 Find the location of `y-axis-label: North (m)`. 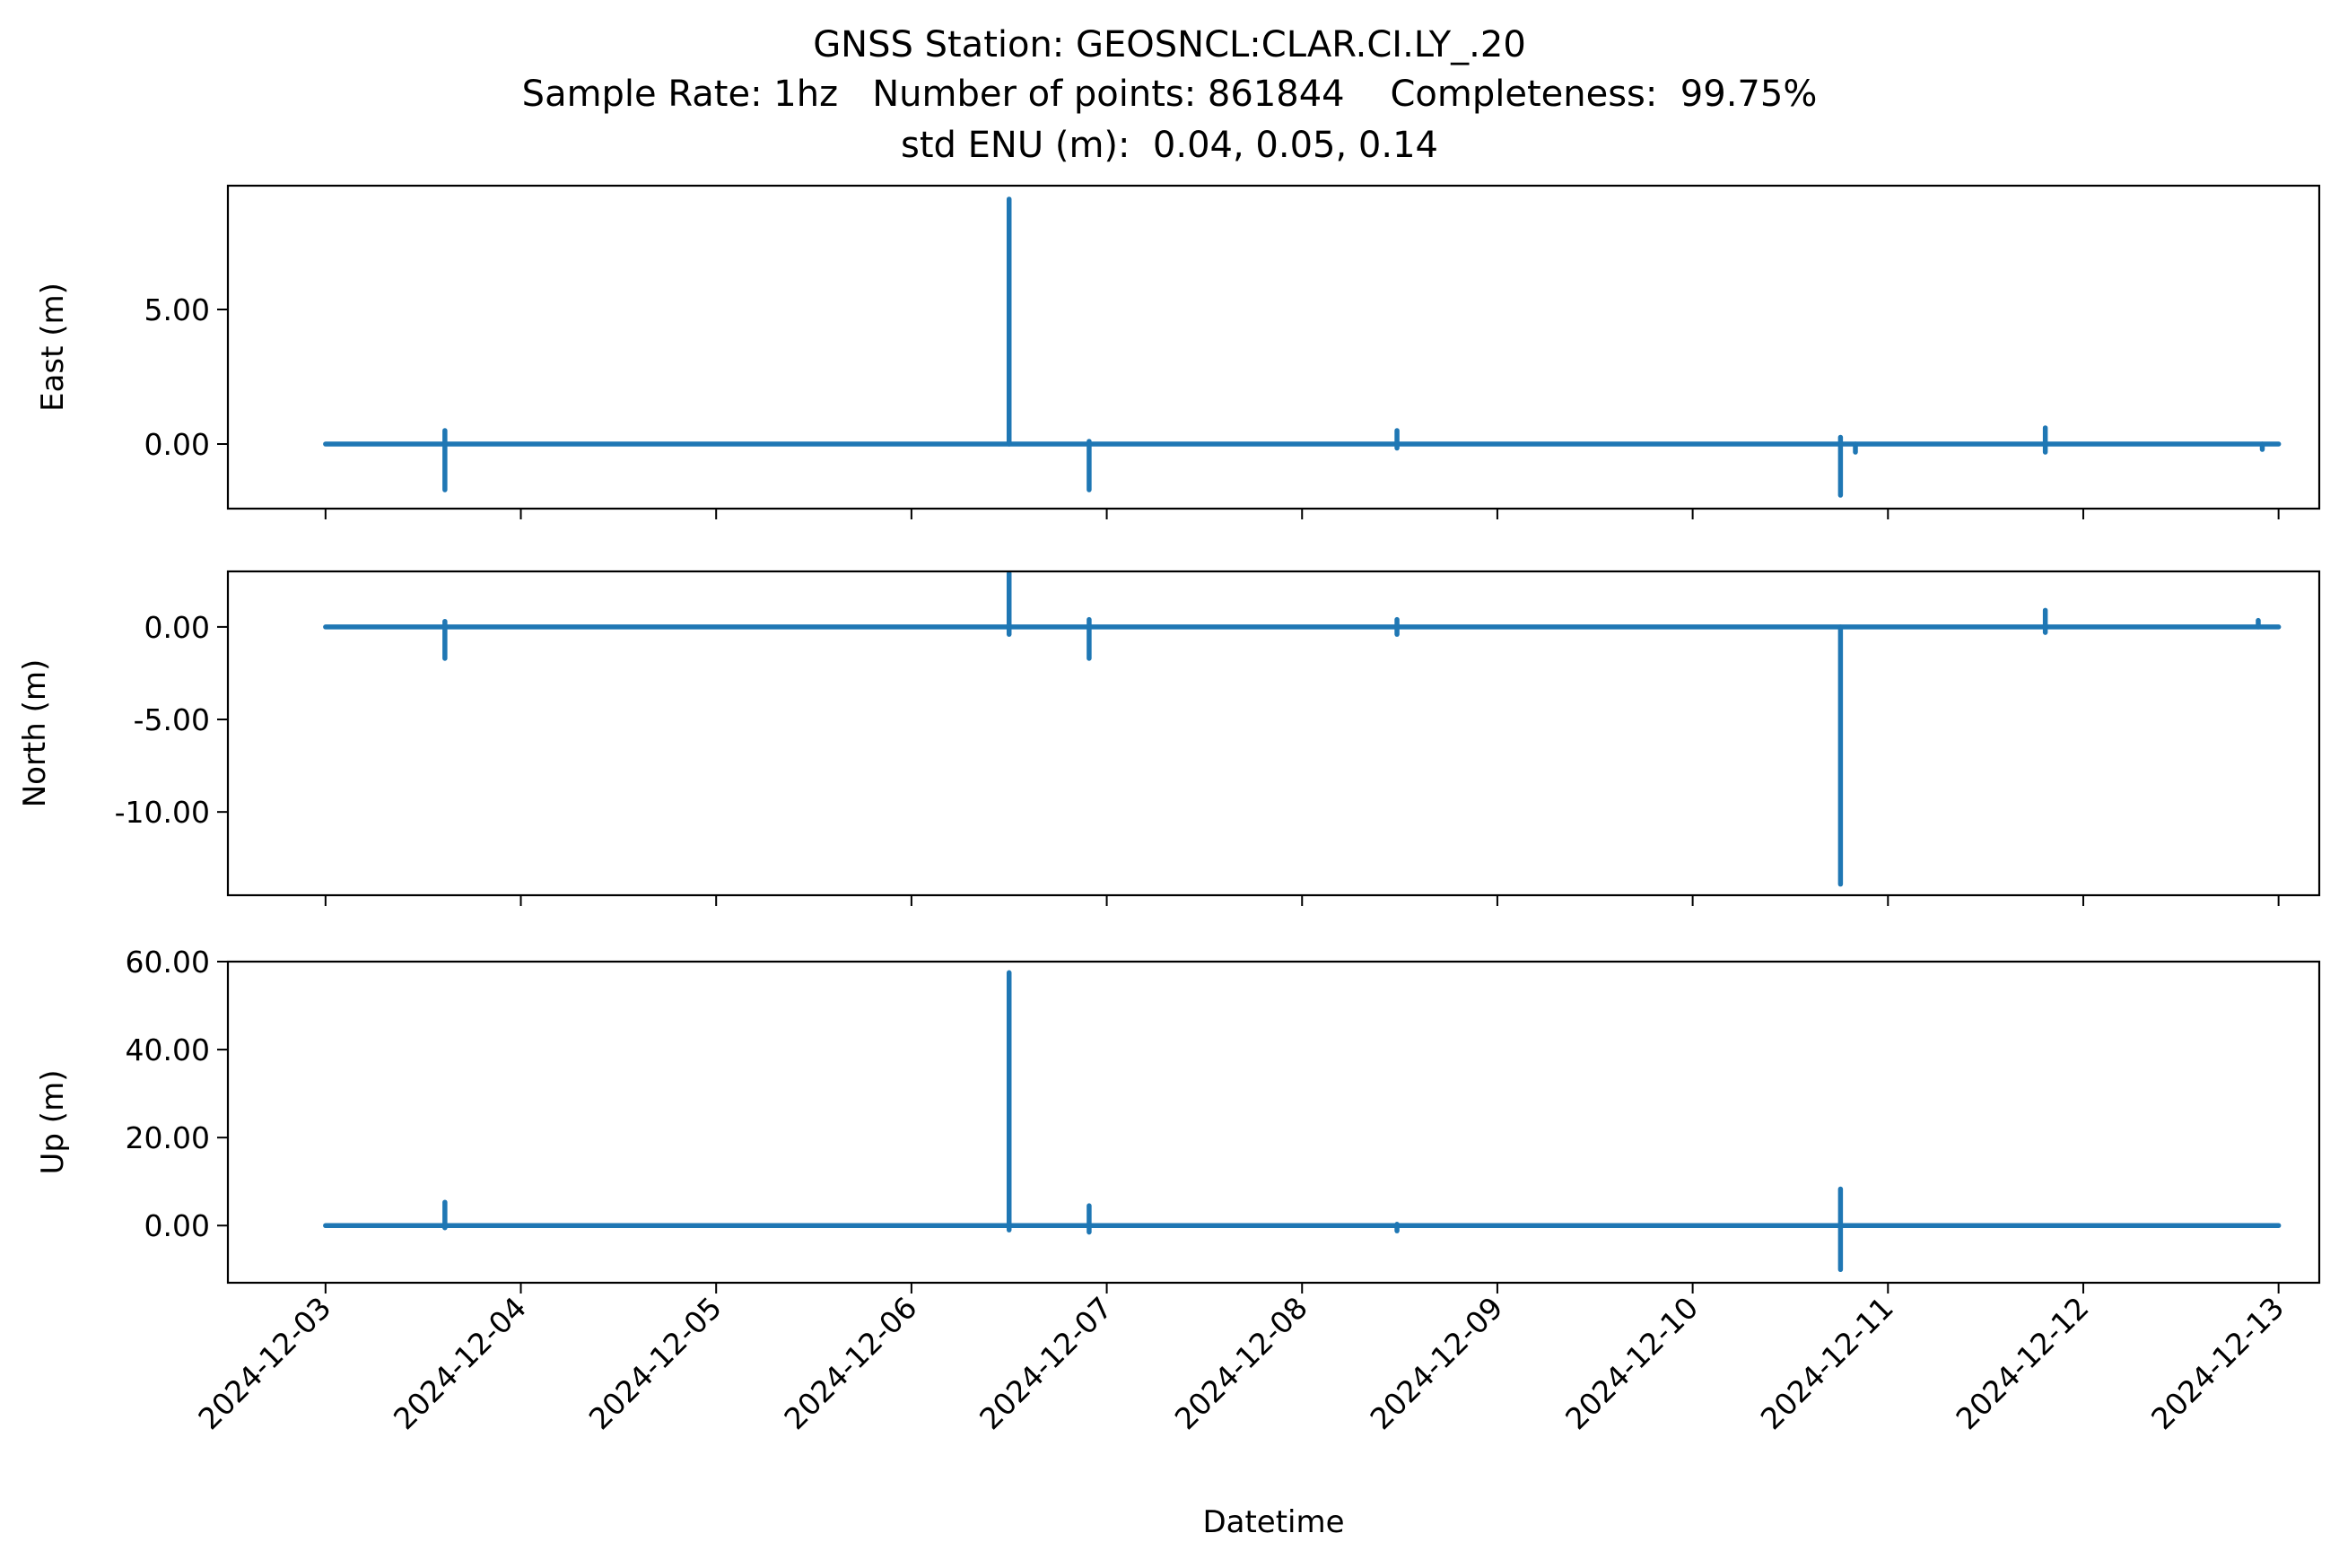

y-axis-label: North (m) is located at coordinates (35, 733).